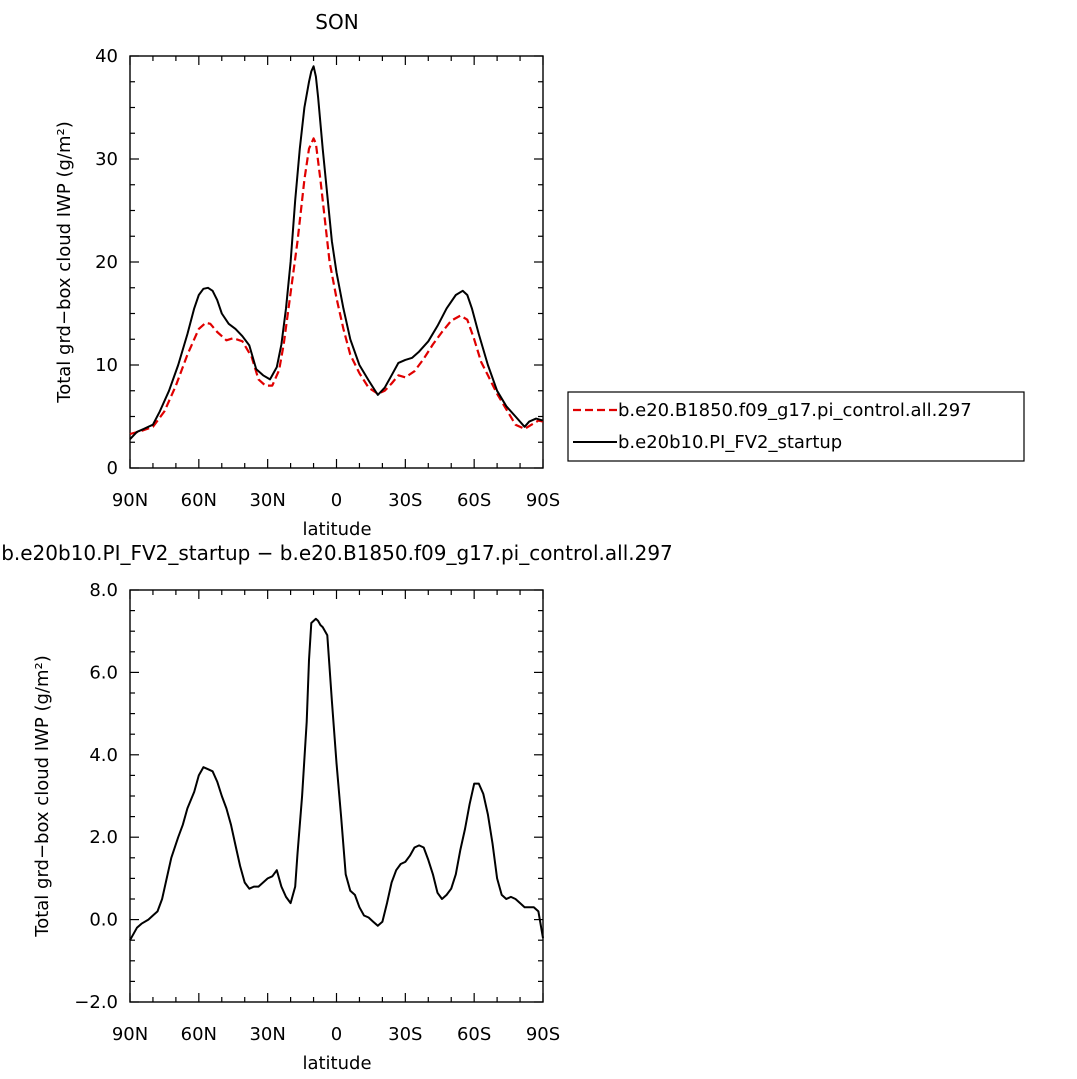 The height and width of the screenshot is (1079, 1077). Describe the element at coordinates (106, 262) in the screenshot. I see `y-tick-label: 20` at that location.